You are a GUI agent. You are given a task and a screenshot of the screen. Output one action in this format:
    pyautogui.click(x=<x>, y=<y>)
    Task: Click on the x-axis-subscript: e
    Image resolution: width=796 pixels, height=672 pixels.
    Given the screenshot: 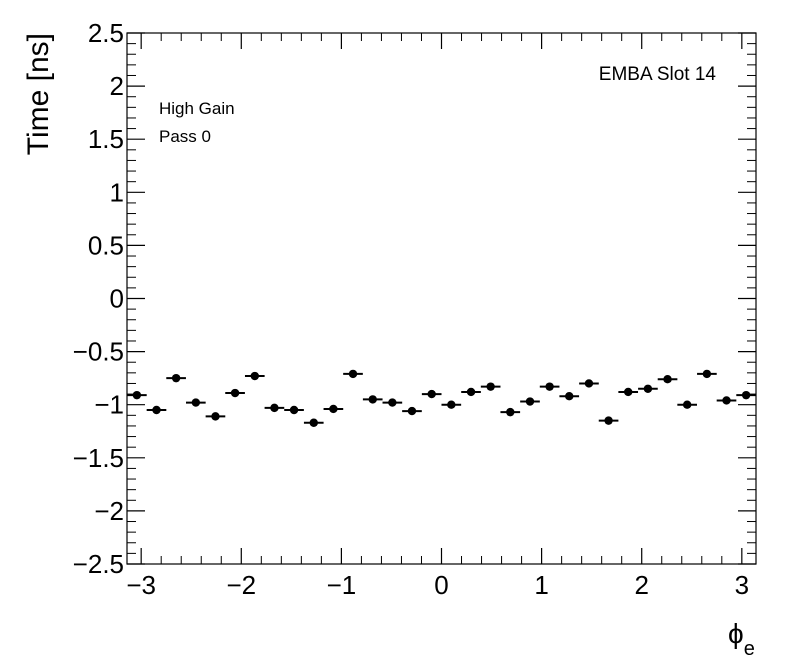 What is the action you would take?
    pyautogui.click(x=749, y=649)
    